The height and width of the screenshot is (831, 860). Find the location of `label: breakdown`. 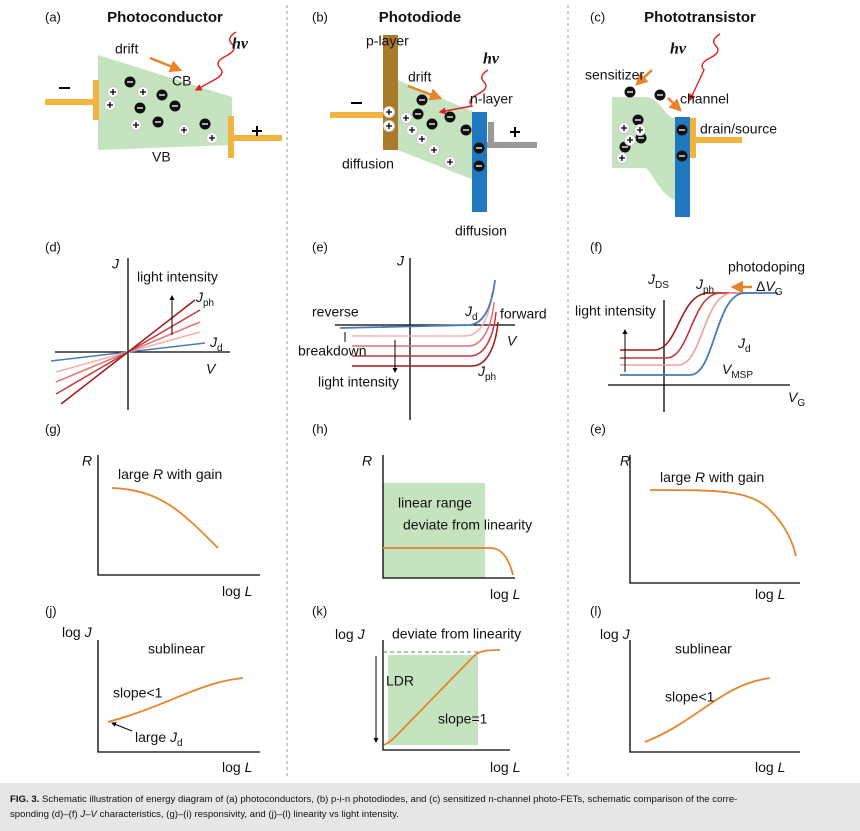

label: breakdown is located at coordinates (332, 351).